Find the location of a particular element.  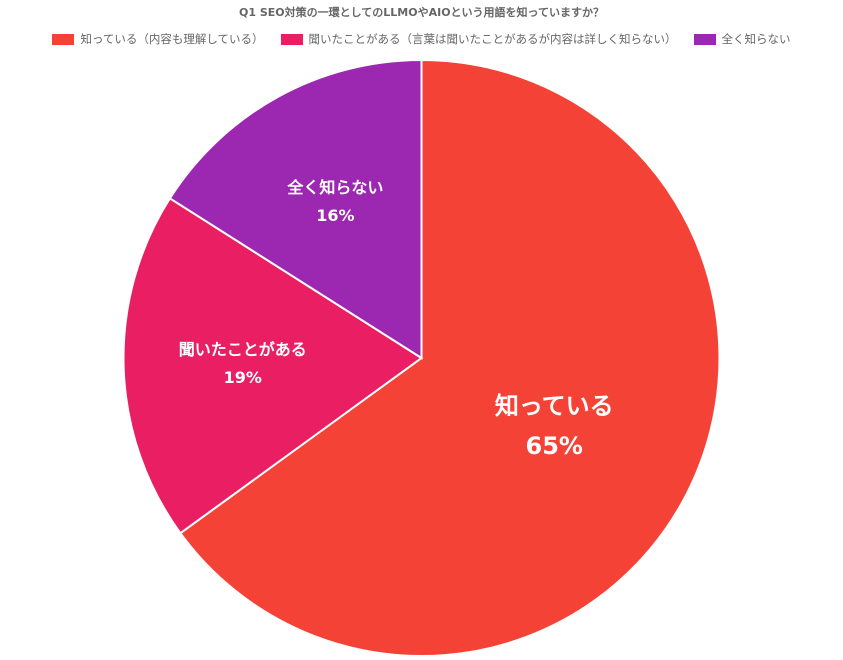

slice-value-known: 65% is located at coordinates (554, 446).